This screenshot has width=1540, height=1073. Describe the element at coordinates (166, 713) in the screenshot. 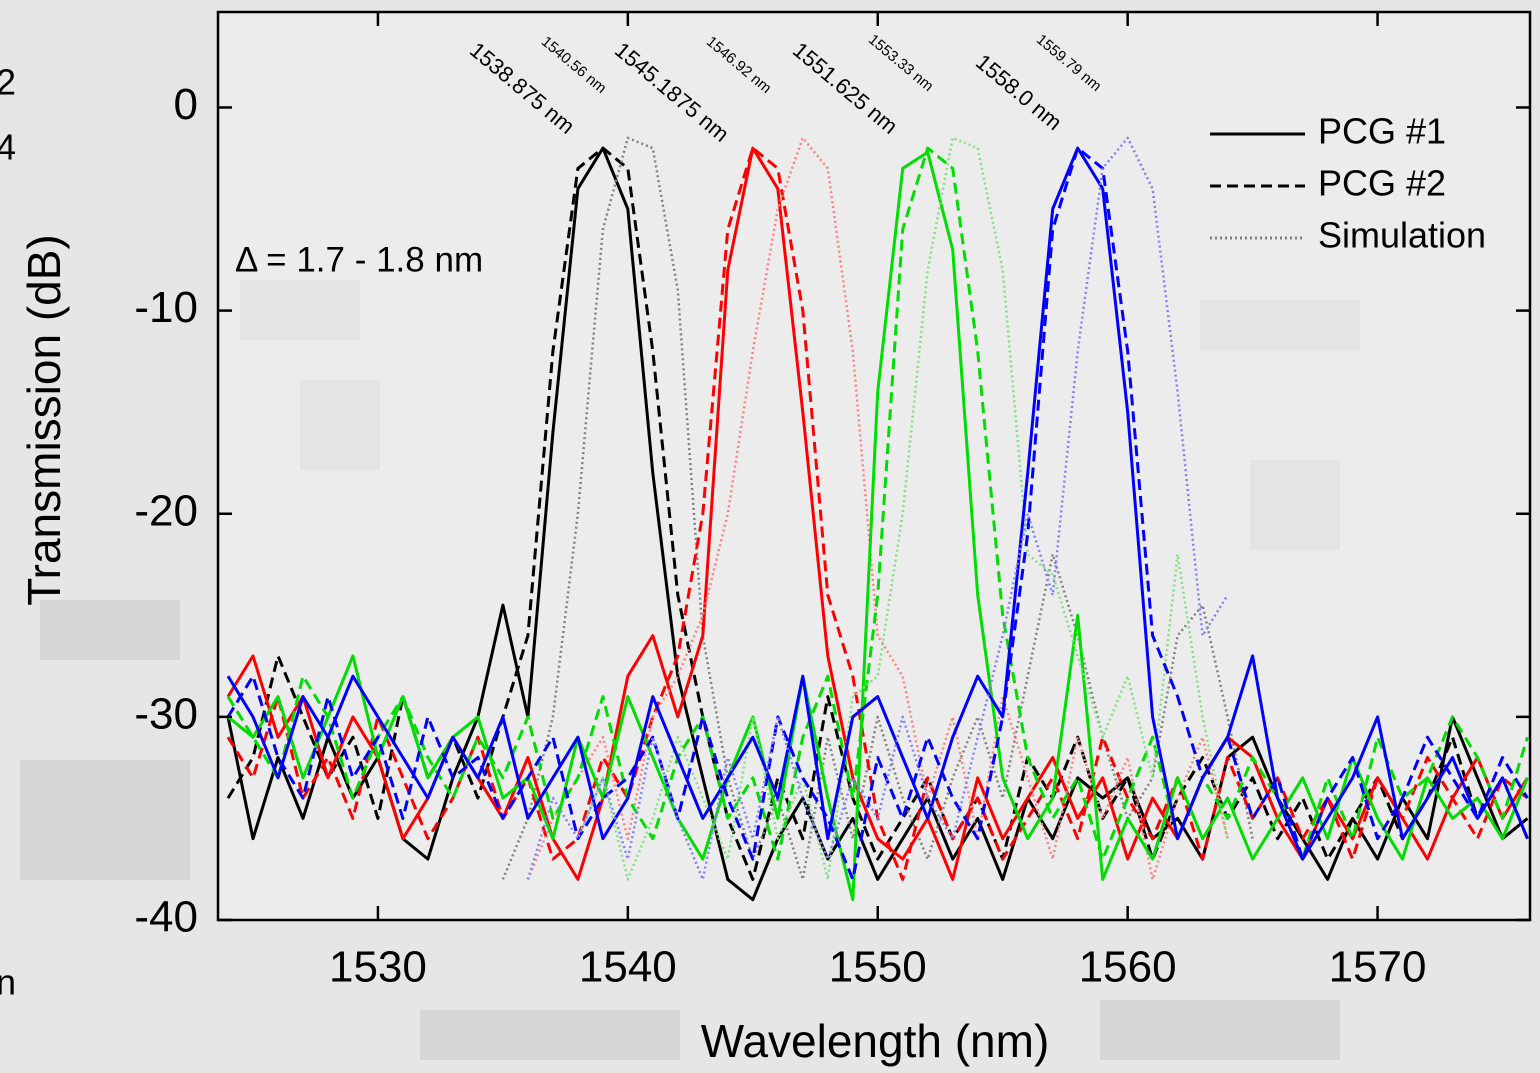

I see `y-tick-label: -30` at that location.